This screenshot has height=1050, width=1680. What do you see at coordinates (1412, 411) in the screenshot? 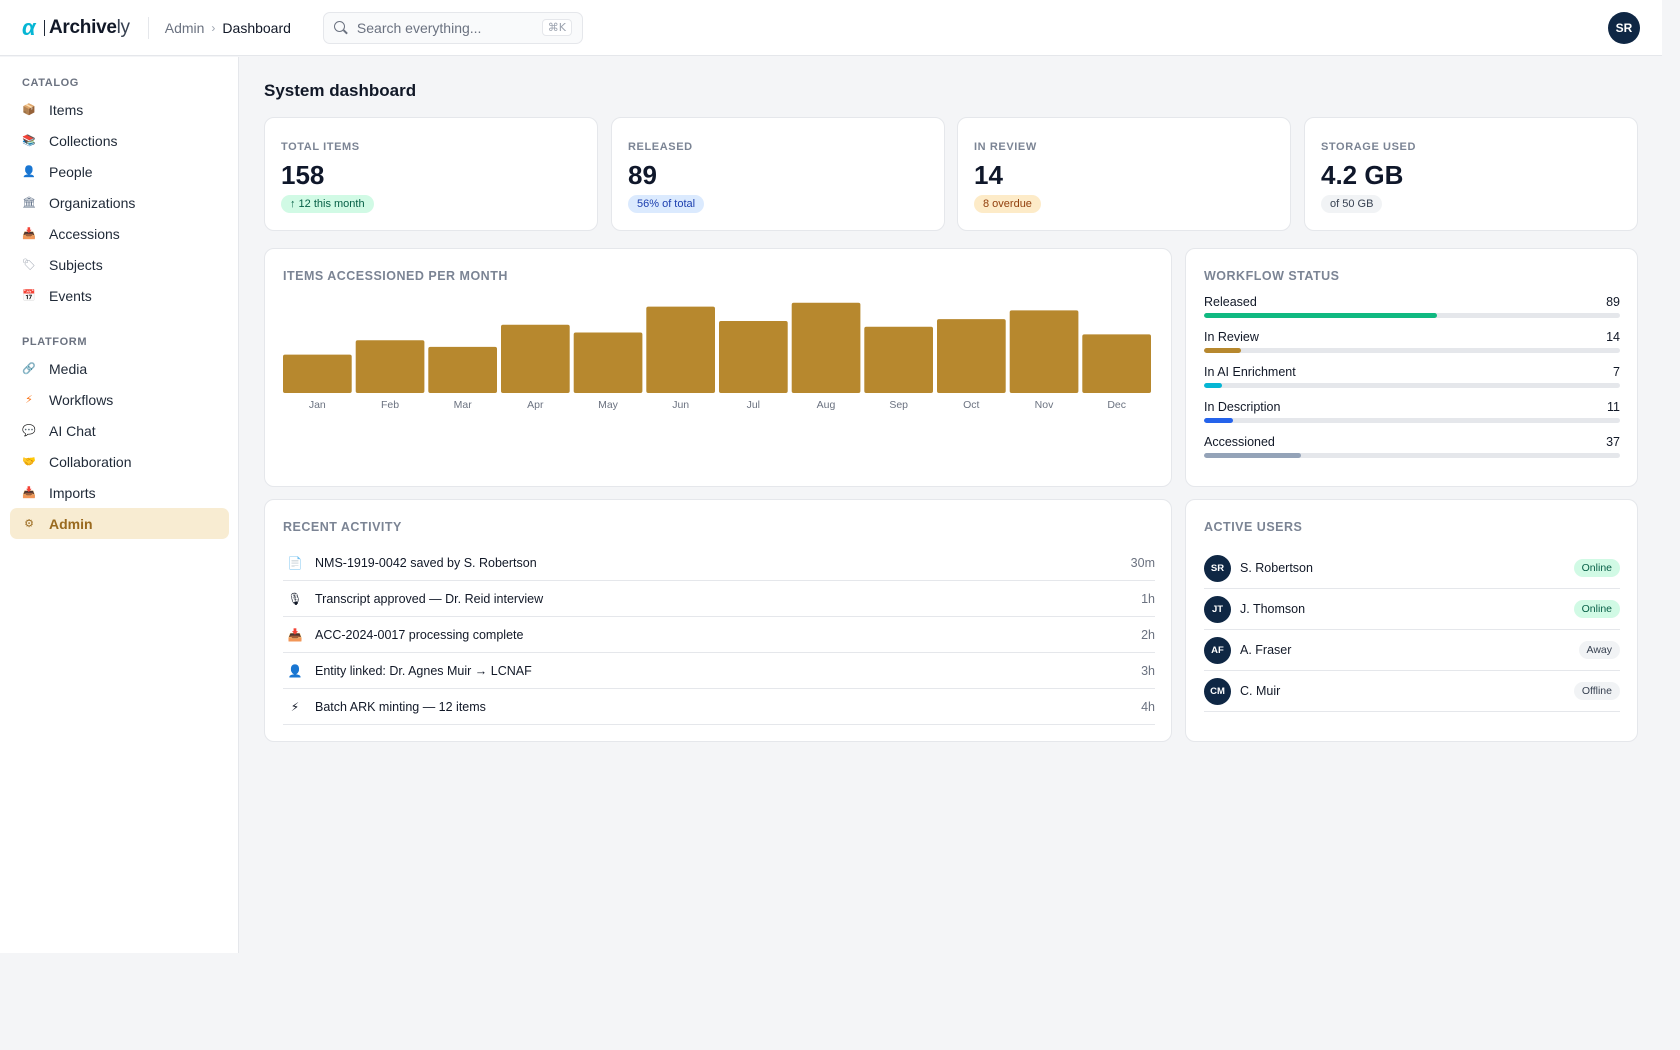
I see `workflow-row: In Description 11` at bounding box center [1412, 411].